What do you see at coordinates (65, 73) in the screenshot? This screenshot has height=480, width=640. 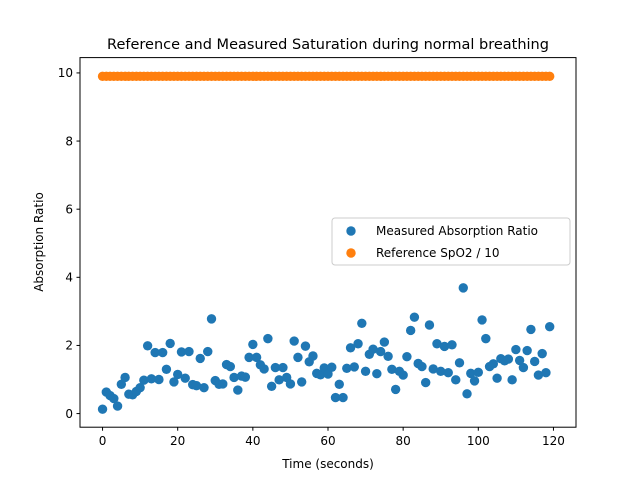 I see `y-tick-label: 10` at bounding box center [65, 73].